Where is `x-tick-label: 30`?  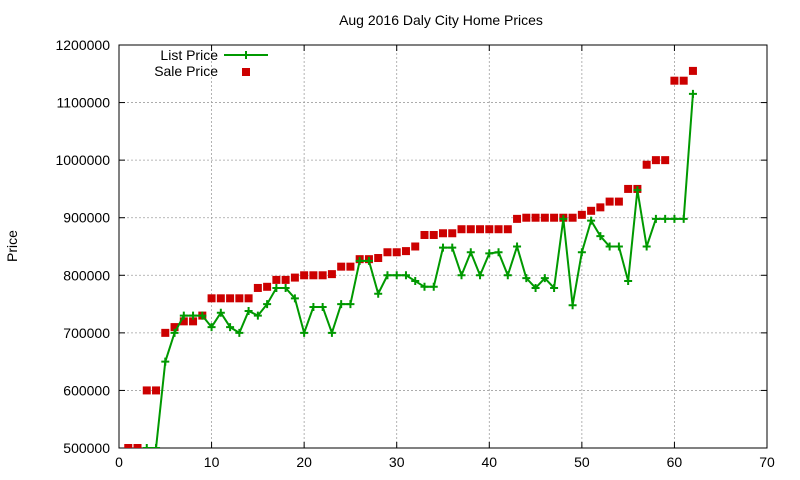 x-tick-label: 30 is located at coordinates (397, 462).